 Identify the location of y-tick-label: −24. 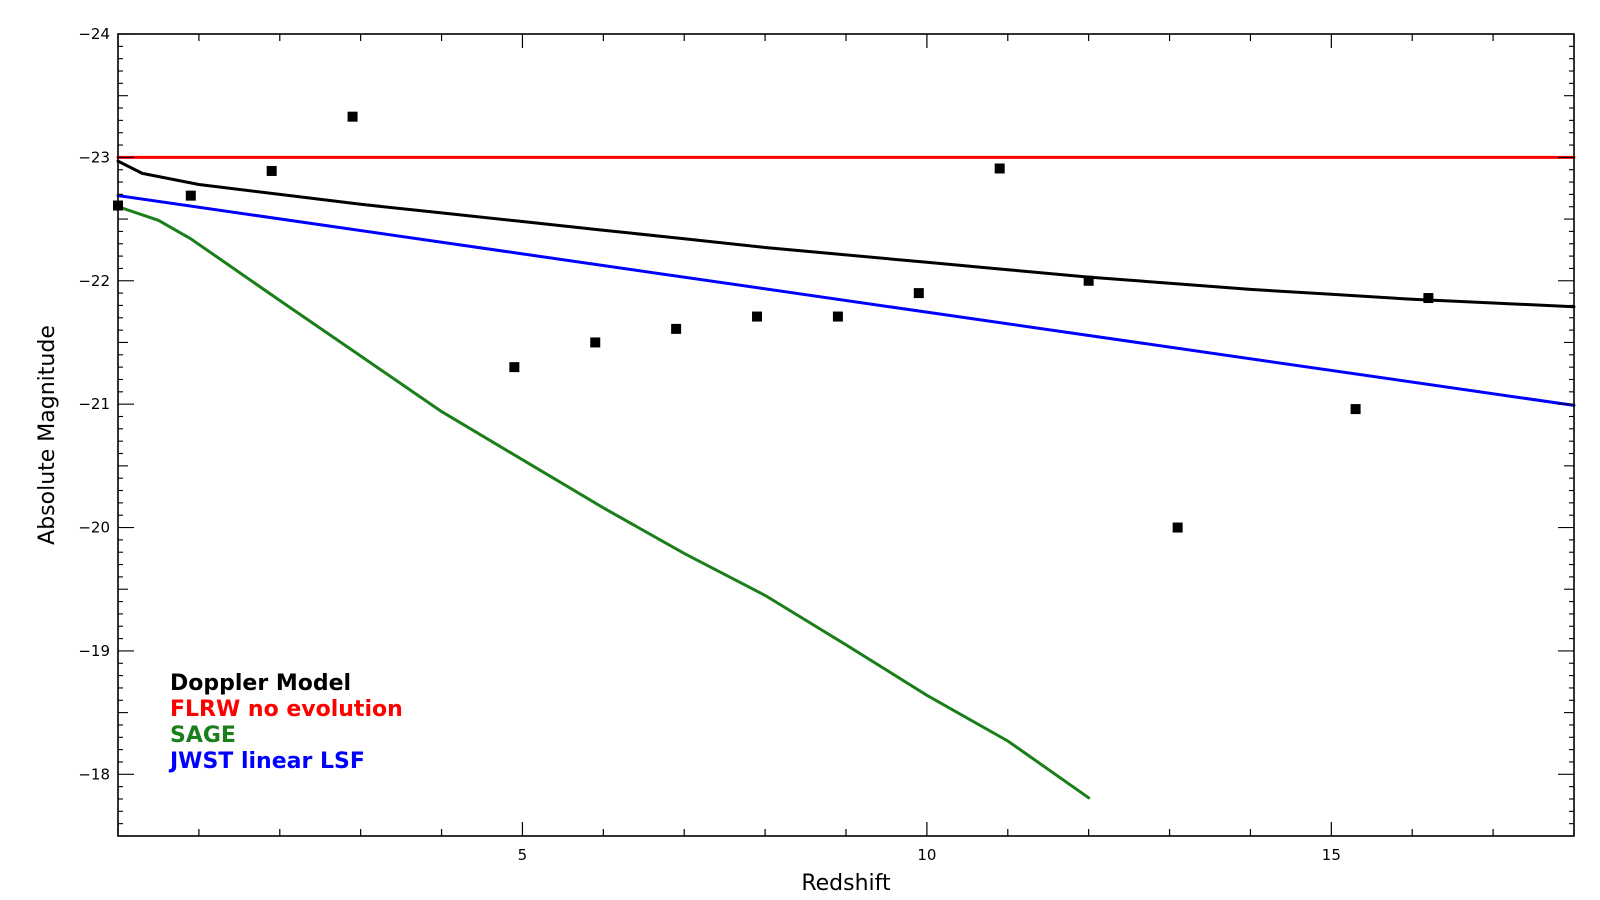
(94, 34).